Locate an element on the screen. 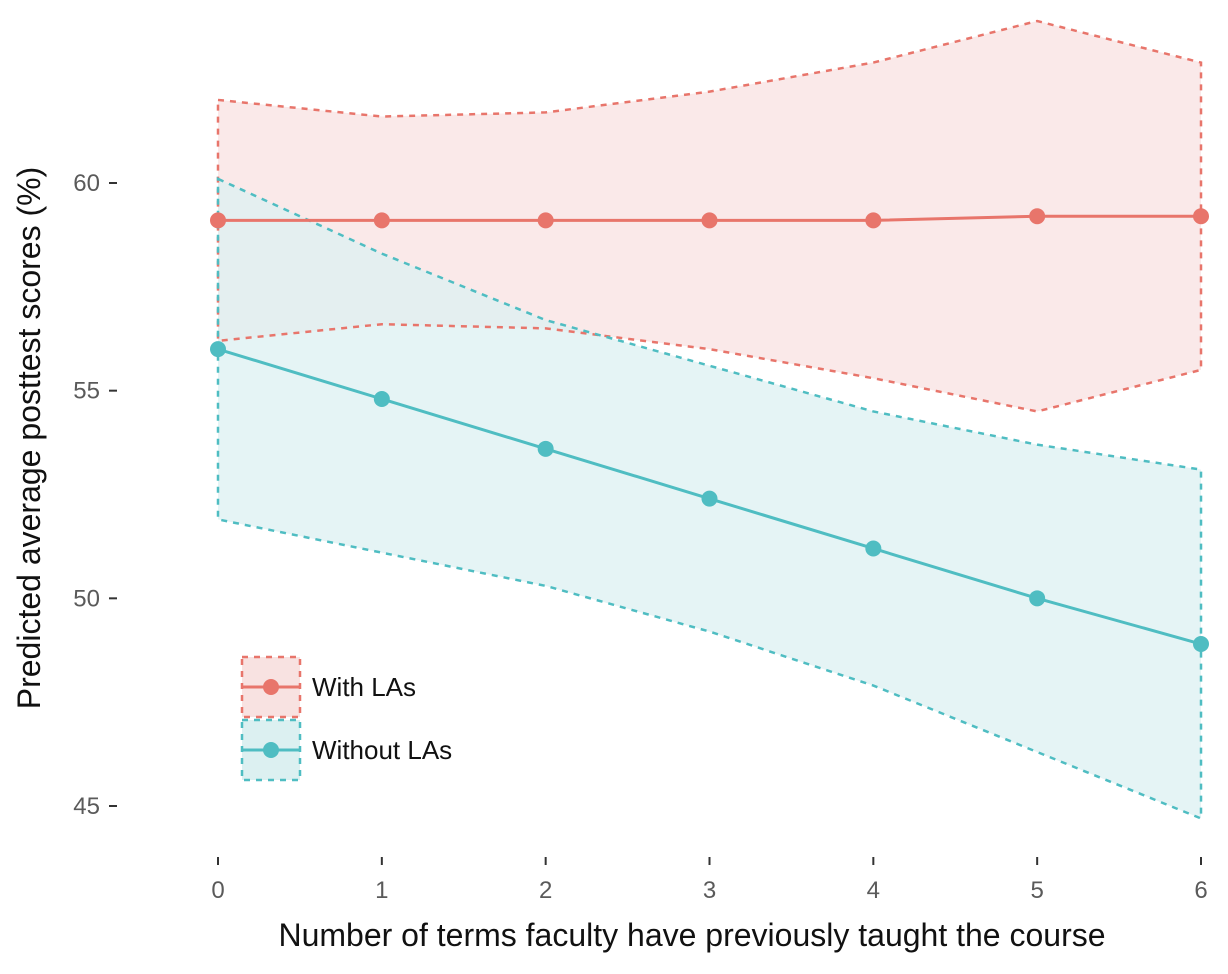  y-tick-label: 55 is located at coordinates (86, 391).